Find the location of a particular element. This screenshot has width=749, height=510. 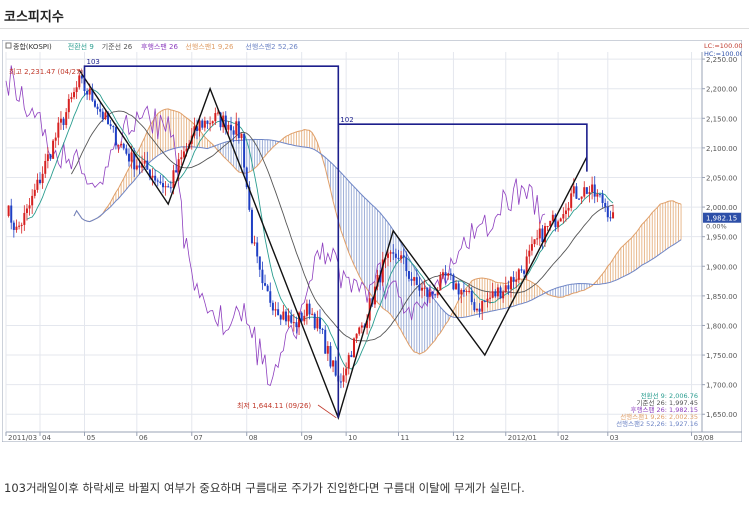

legend-item: 종합(KOSPI) is located at coordinates (32, 46).